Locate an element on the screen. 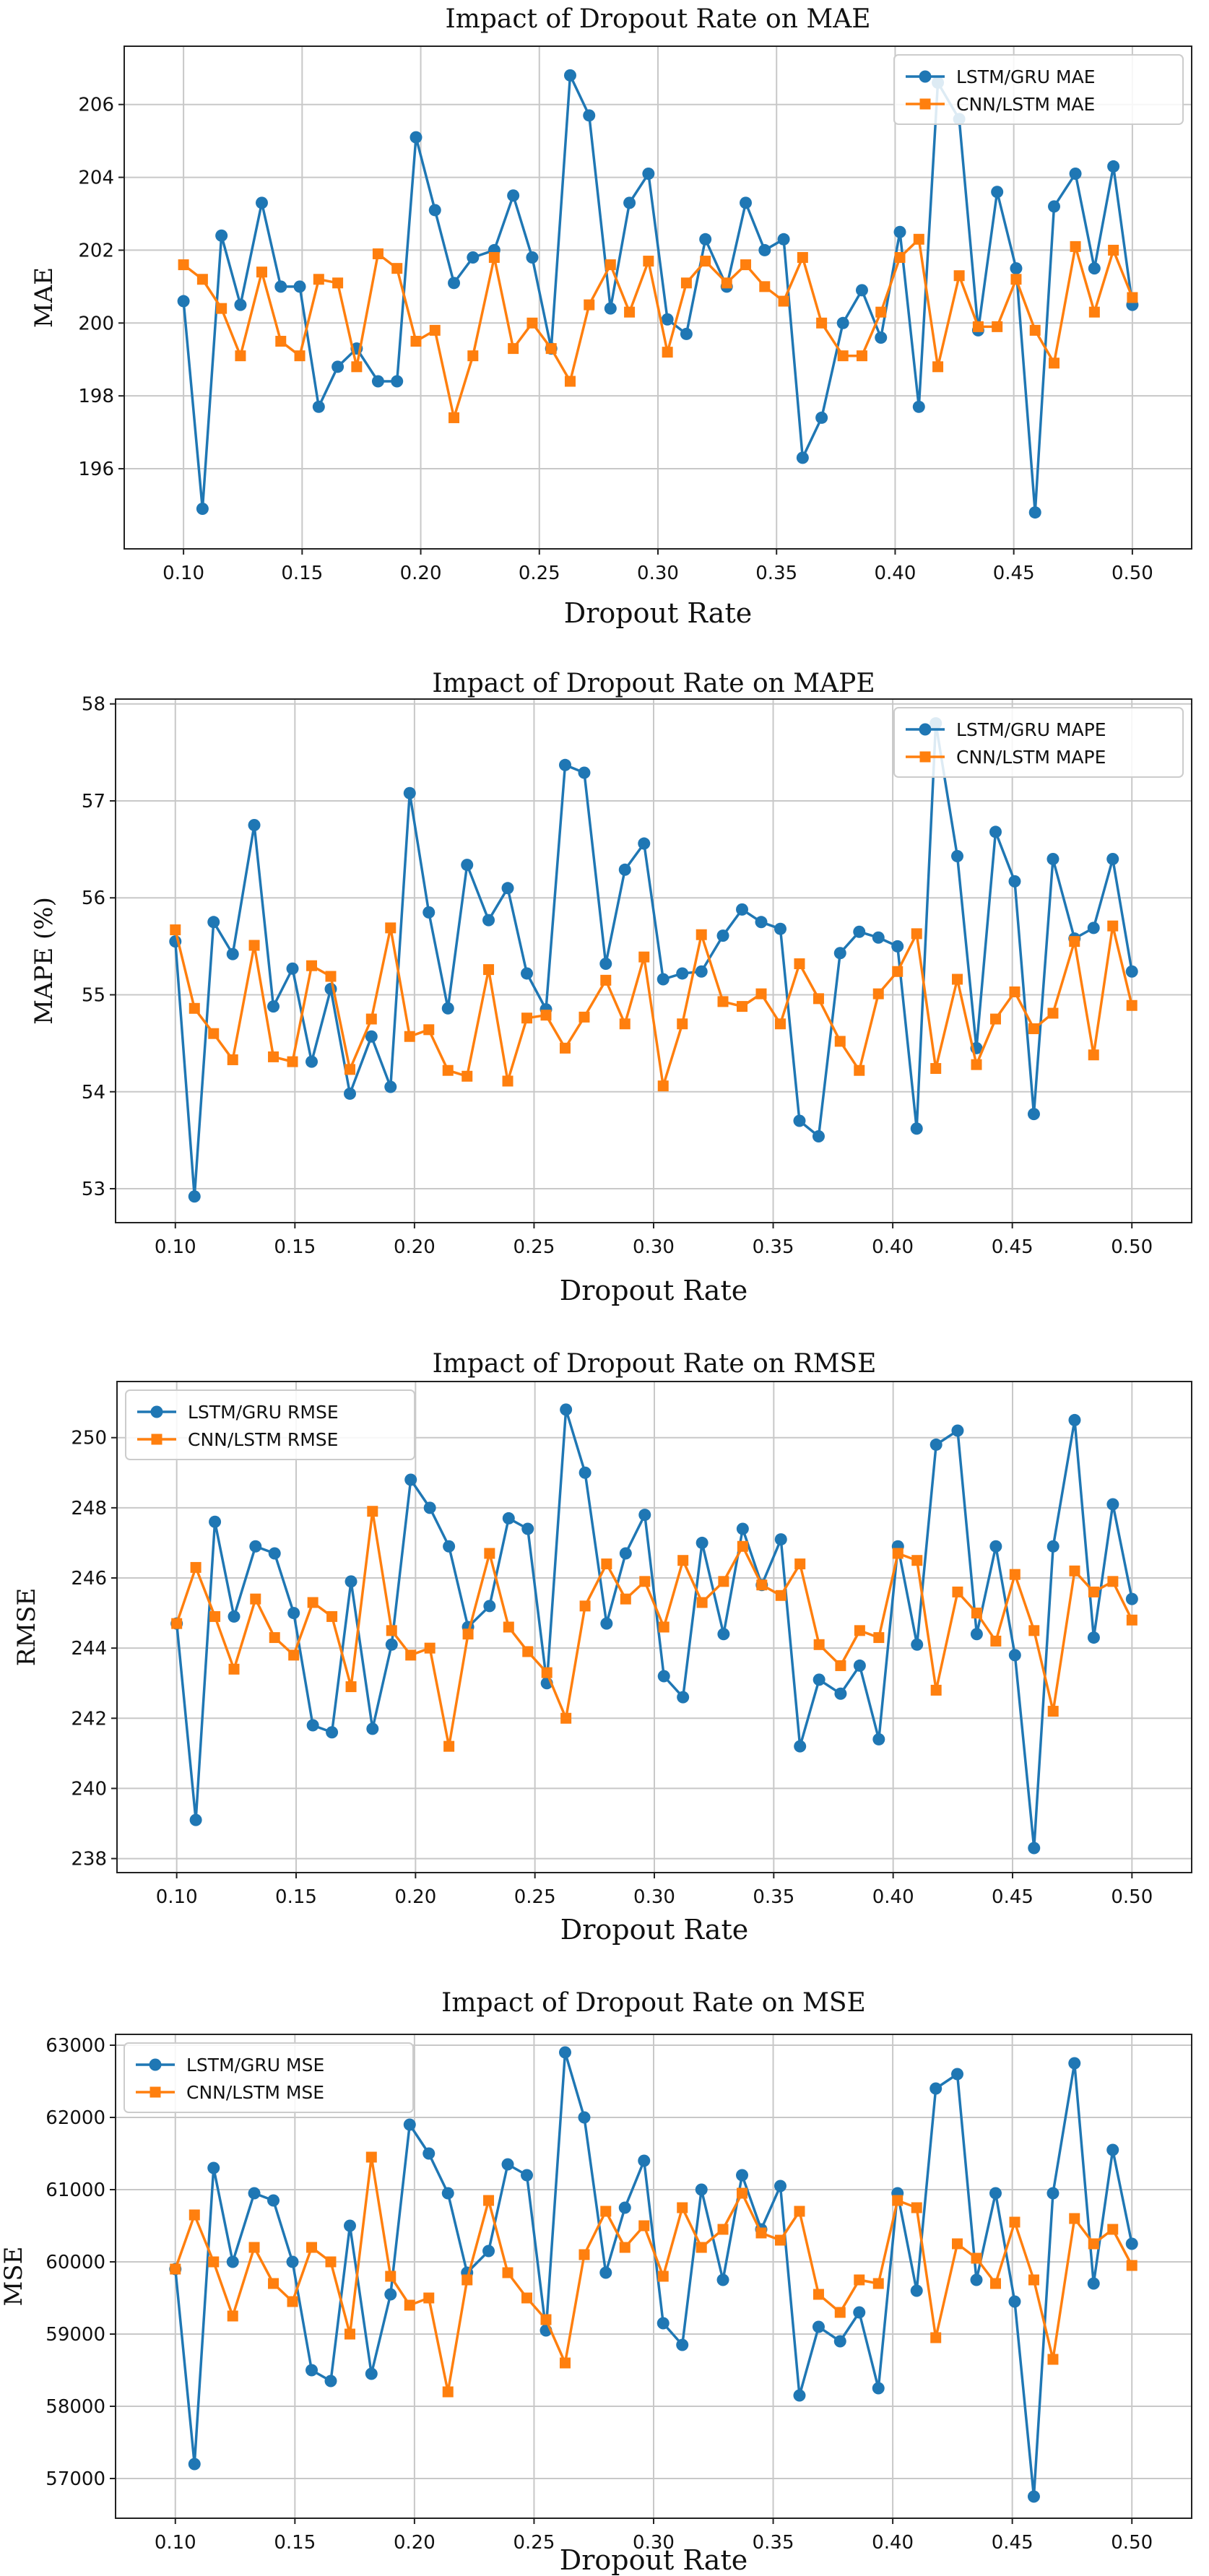  y-tick-label: 54 is located at coordinates (93, 1092).